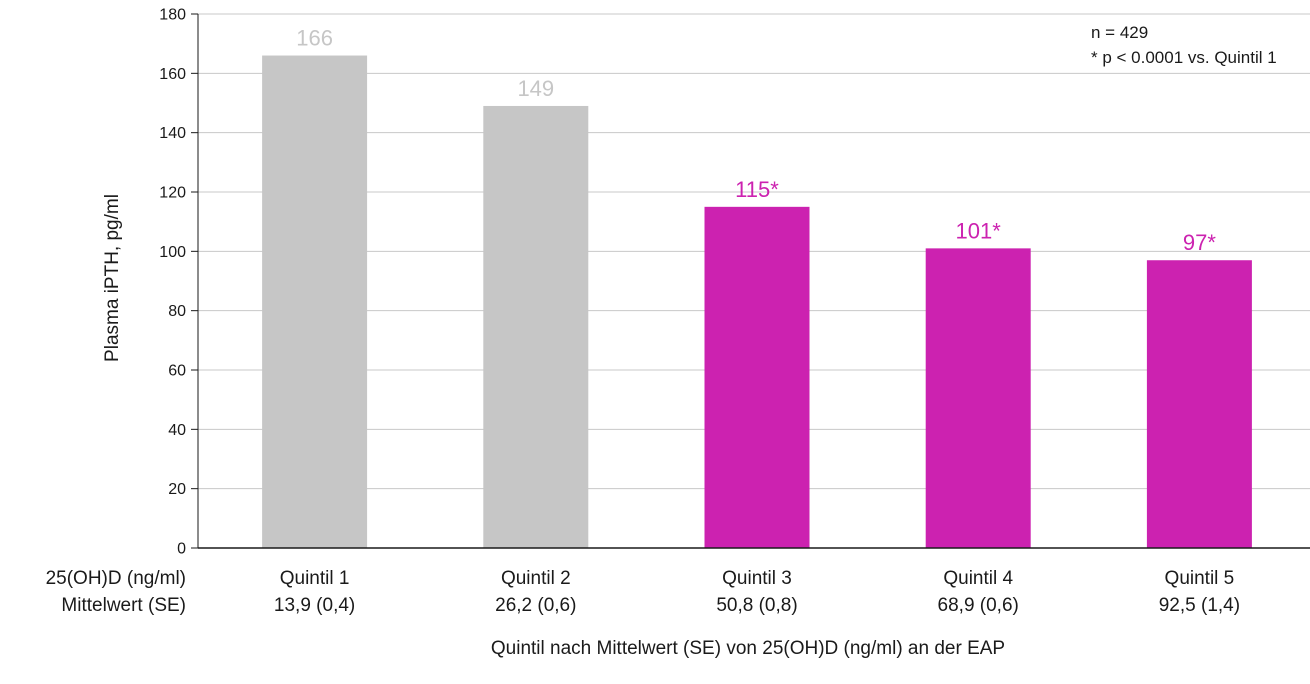 Image resolution: width=1310 pixels, height=684 pixels. I want to click on category-sublabel: 92,5 (1,4), so click(1199, 605).